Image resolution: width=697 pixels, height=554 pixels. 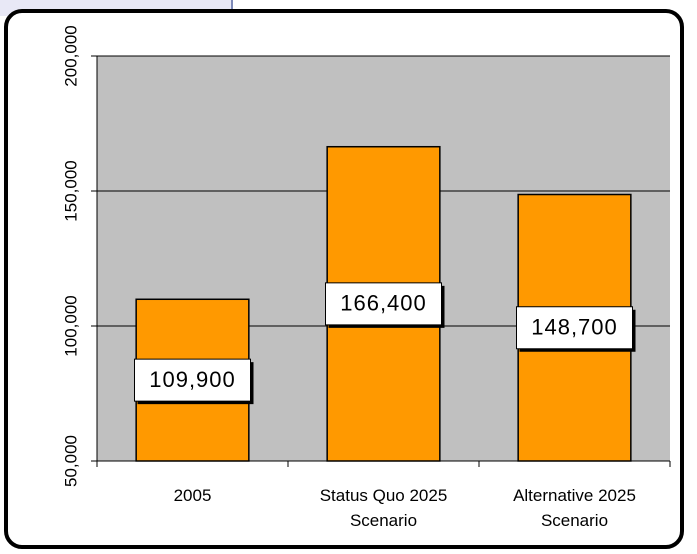 What do you see at coordinates (193, 495) in the screenshot?
I see `x-category-label: 2005` at bounding box center [193, 495].